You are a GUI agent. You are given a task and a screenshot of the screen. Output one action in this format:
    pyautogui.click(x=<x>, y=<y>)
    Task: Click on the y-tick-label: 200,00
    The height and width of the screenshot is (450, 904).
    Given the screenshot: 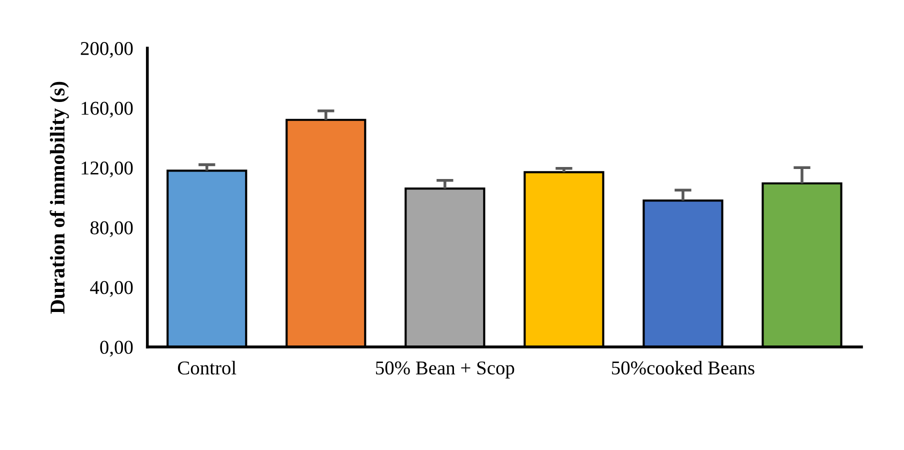 What is the action you would take?
    pyautogui.click(x=106, y=50)
    